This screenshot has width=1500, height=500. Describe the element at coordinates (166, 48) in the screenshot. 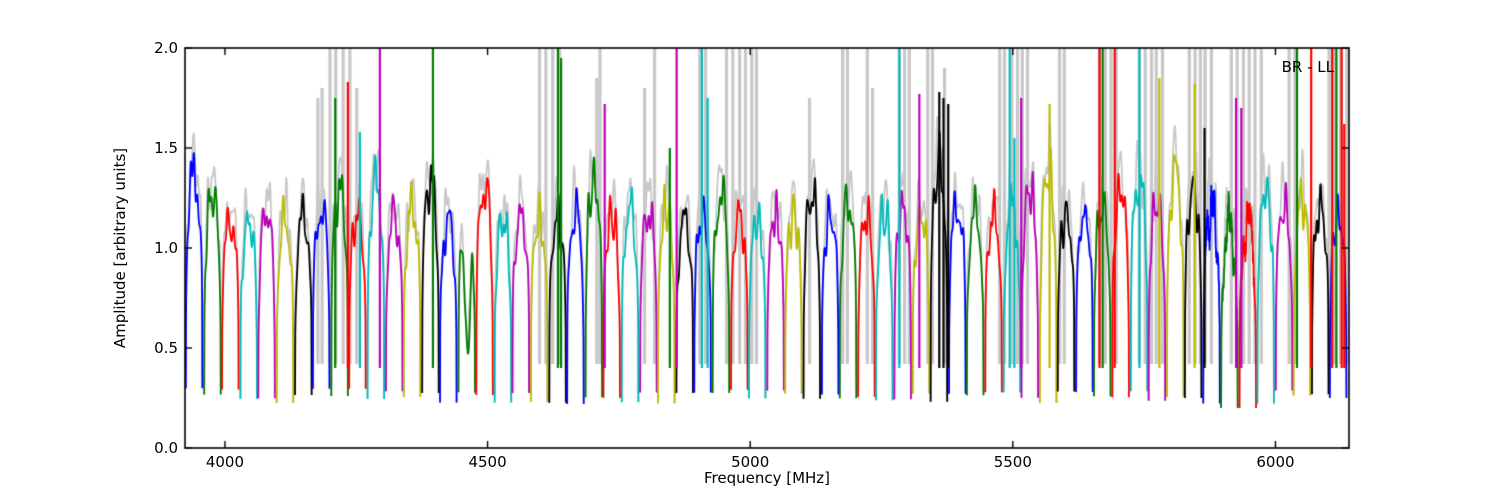

I see `y-tick-label: 2.0` at that location.